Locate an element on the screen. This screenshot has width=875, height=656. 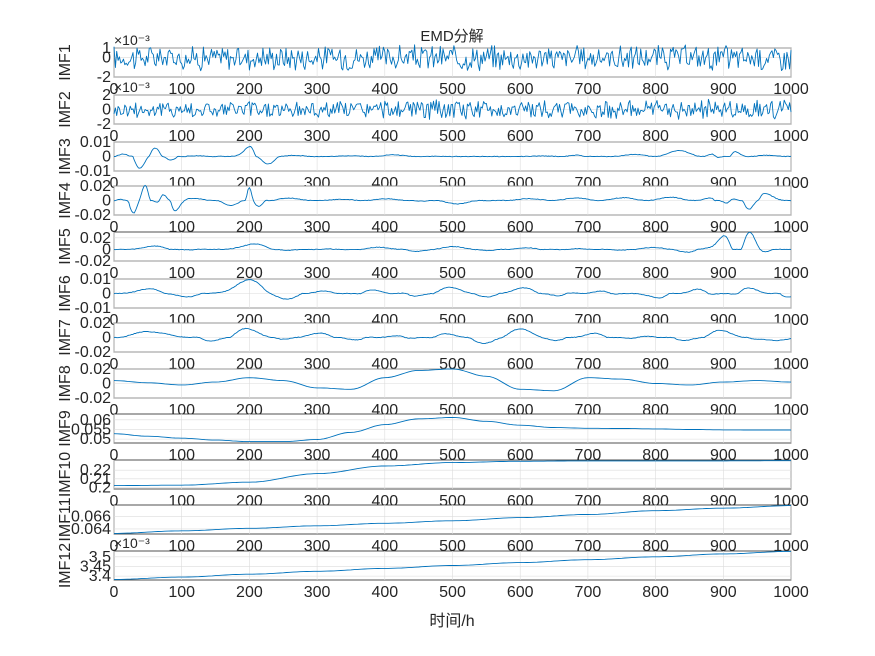
y-axis-label: IMF4 is located at coordinates (65, 200).